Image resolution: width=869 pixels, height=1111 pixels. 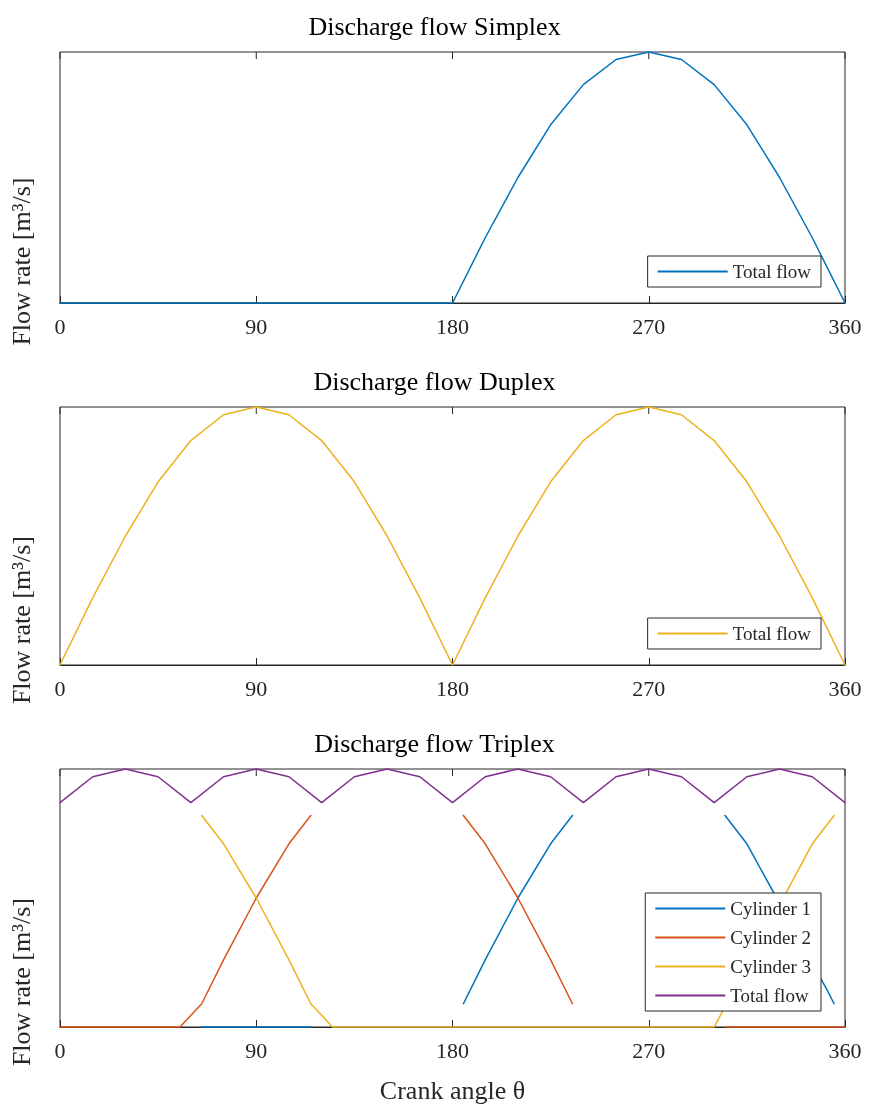 What do you see at coordinates (771, 966) in the screenshot?
I see `legend-label: Cylinder 3` at bounding box center [771, 966].